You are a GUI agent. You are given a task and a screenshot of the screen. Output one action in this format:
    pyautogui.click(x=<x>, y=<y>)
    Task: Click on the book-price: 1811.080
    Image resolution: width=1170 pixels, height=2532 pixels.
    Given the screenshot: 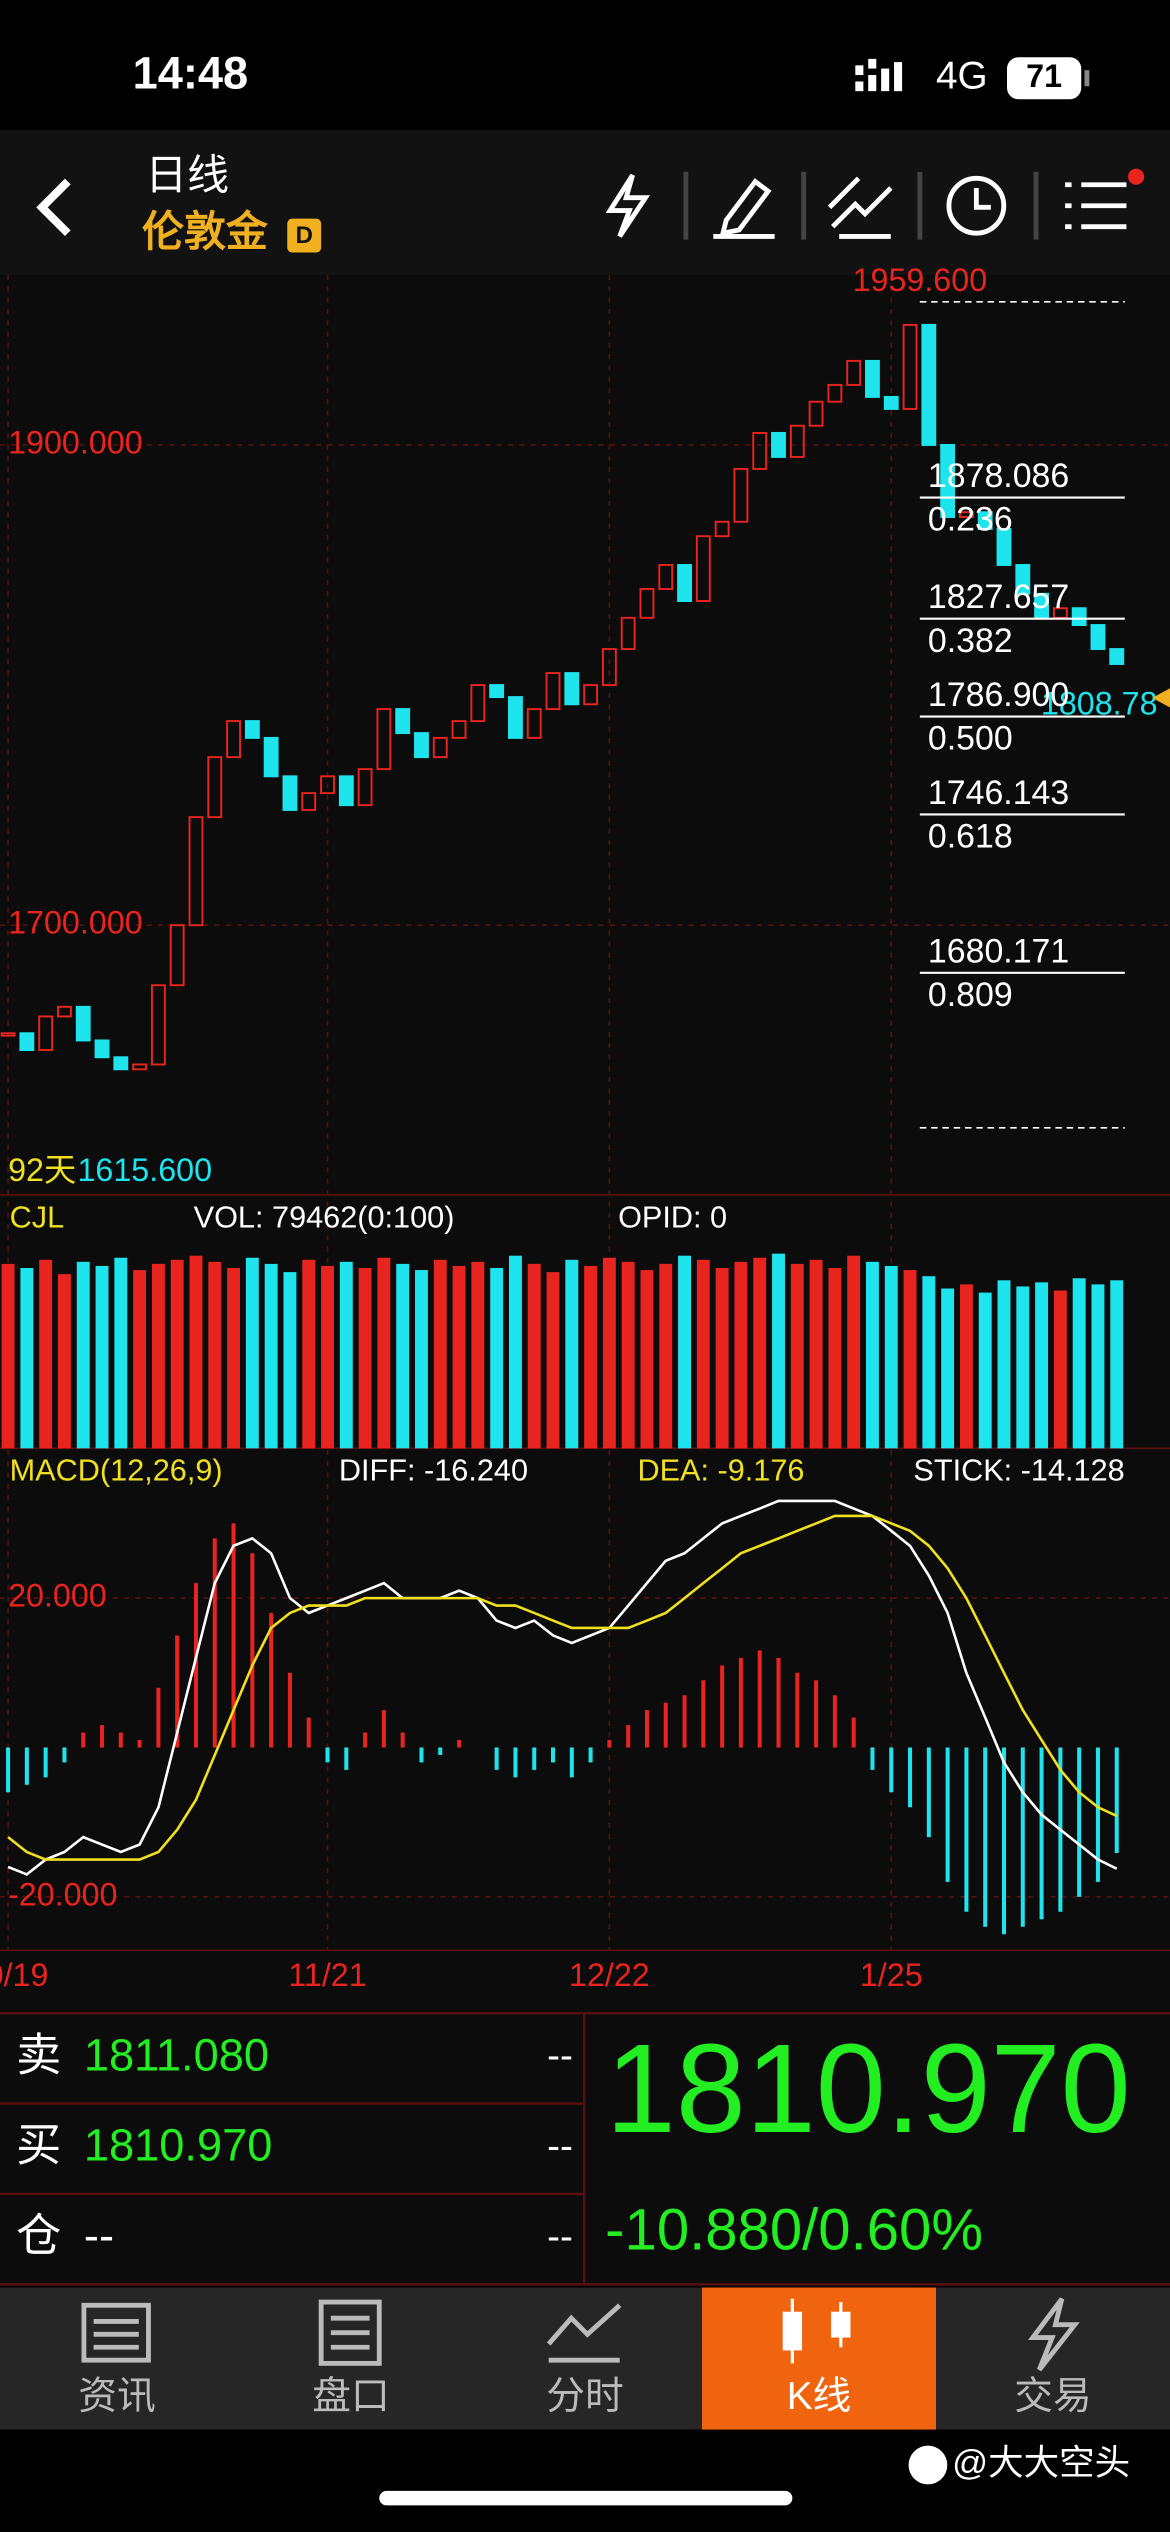 What is the action you would take?
    pyautogui.click(x=176, y=2054)
    